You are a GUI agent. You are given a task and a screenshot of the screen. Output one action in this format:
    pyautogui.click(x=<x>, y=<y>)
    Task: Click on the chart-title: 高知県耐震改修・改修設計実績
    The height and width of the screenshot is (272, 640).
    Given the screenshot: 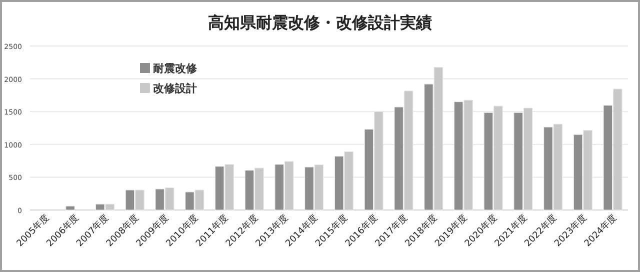 What is the action you would take?
    pyautogui.click(x=320, y=22)
    